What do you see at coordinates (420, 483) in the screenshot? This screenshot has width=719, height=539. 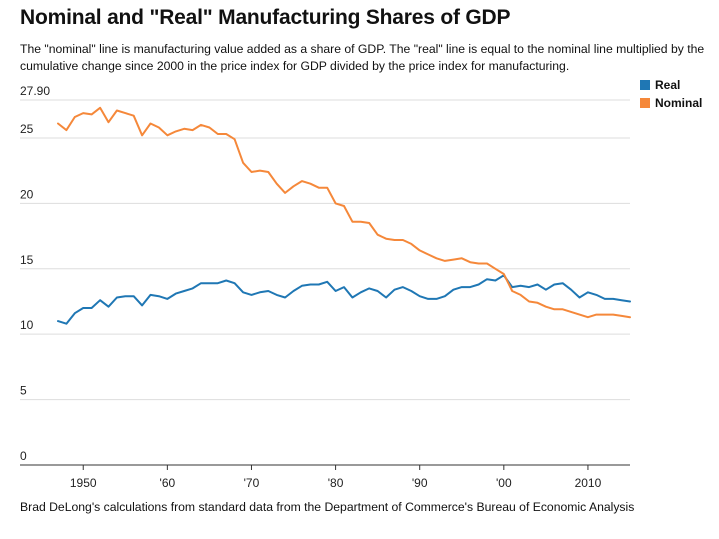 I see `x-tick-label: '90` at bounding box center [420, 483].